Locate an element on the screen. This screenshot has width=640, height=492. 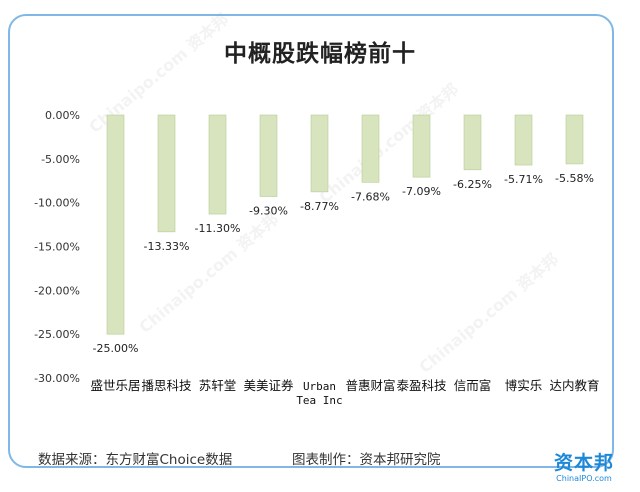
category-label: 播思科技 is located at coordinates (166, 385).